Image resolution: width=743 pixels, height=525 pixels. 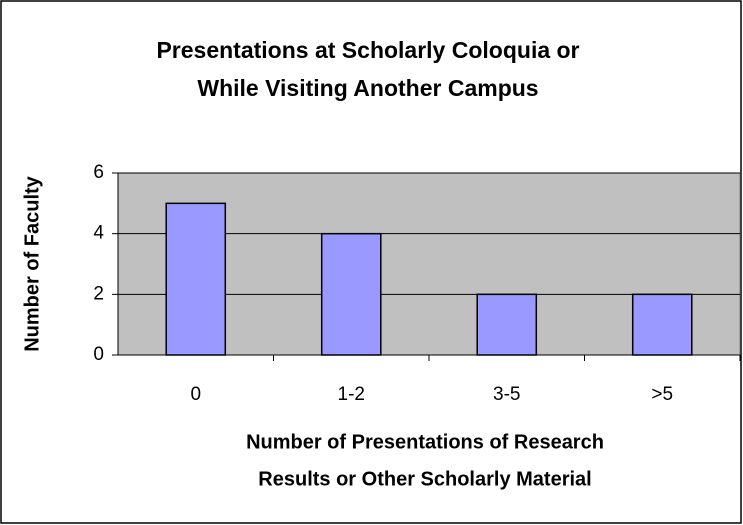 What do you see at coordinates (98, 354) in the screenshot?
I see `y-tick-label: 0` at bounding box center [98, 354].